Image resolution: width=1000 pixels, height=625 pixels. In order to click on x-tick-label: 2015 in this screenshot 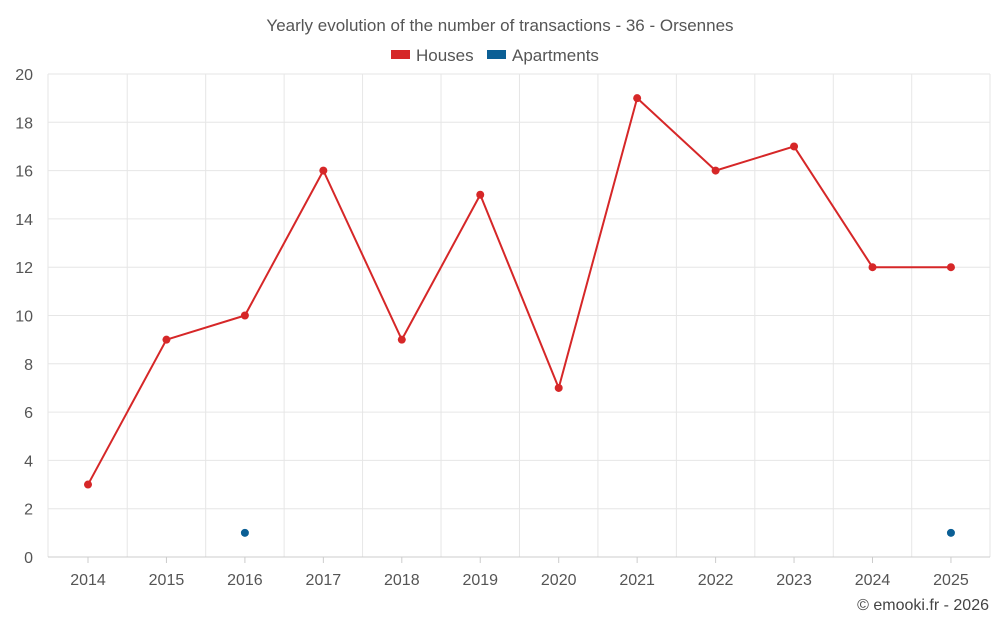, I will do `click(167, 580)`.